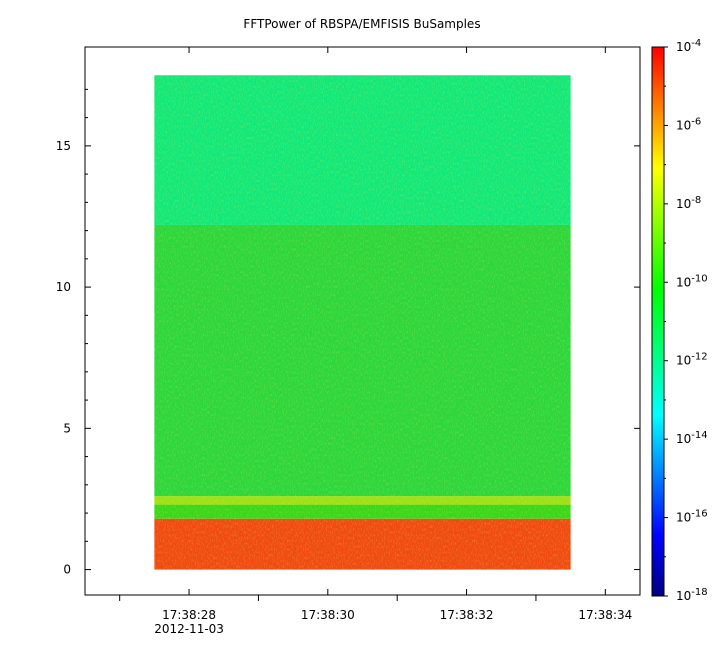  I want to click on y-tick-label: 0, so click(67, 570).